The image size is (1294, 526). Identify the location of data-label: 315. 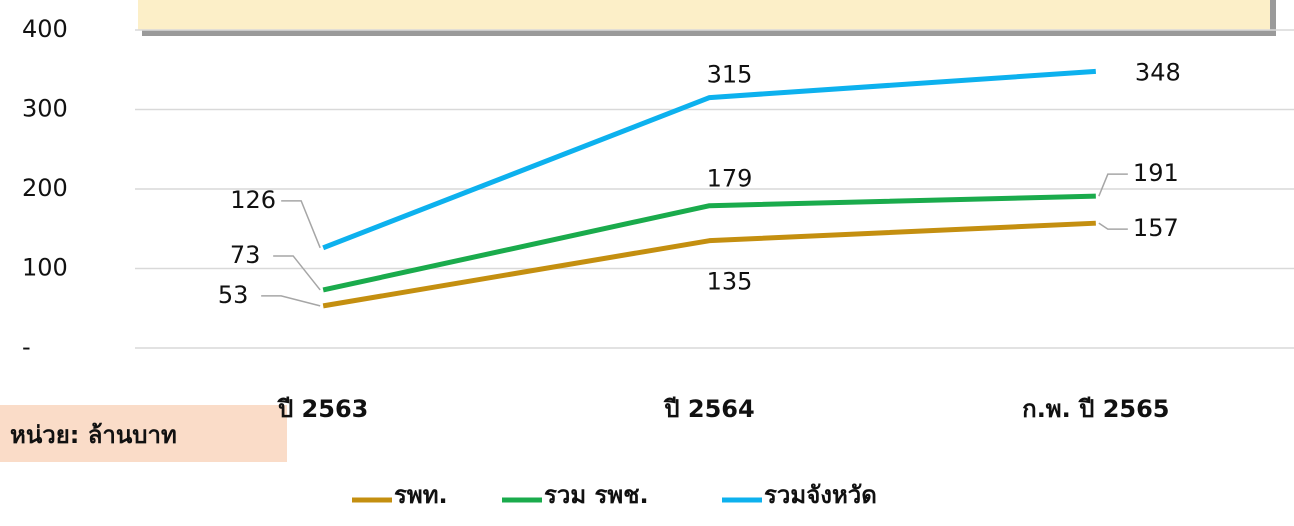
(730, 75).